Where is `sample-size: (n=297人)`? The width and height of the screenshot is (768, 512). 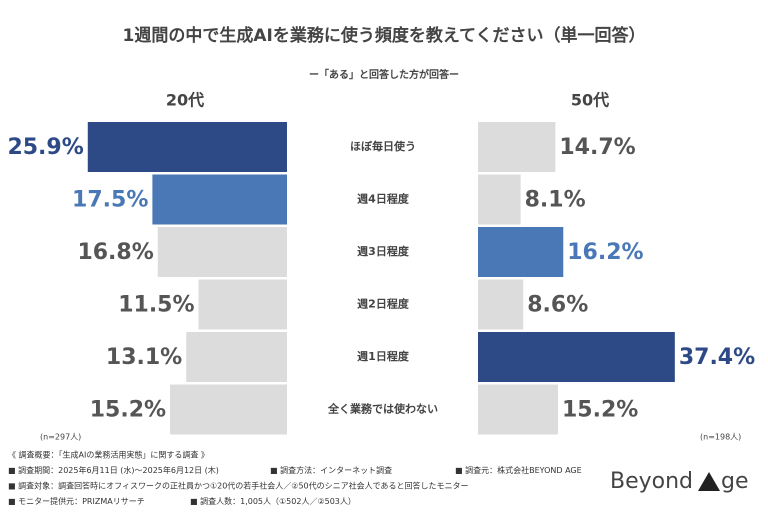
sample-size: (n=297人) is located at coordinates (60, 437).